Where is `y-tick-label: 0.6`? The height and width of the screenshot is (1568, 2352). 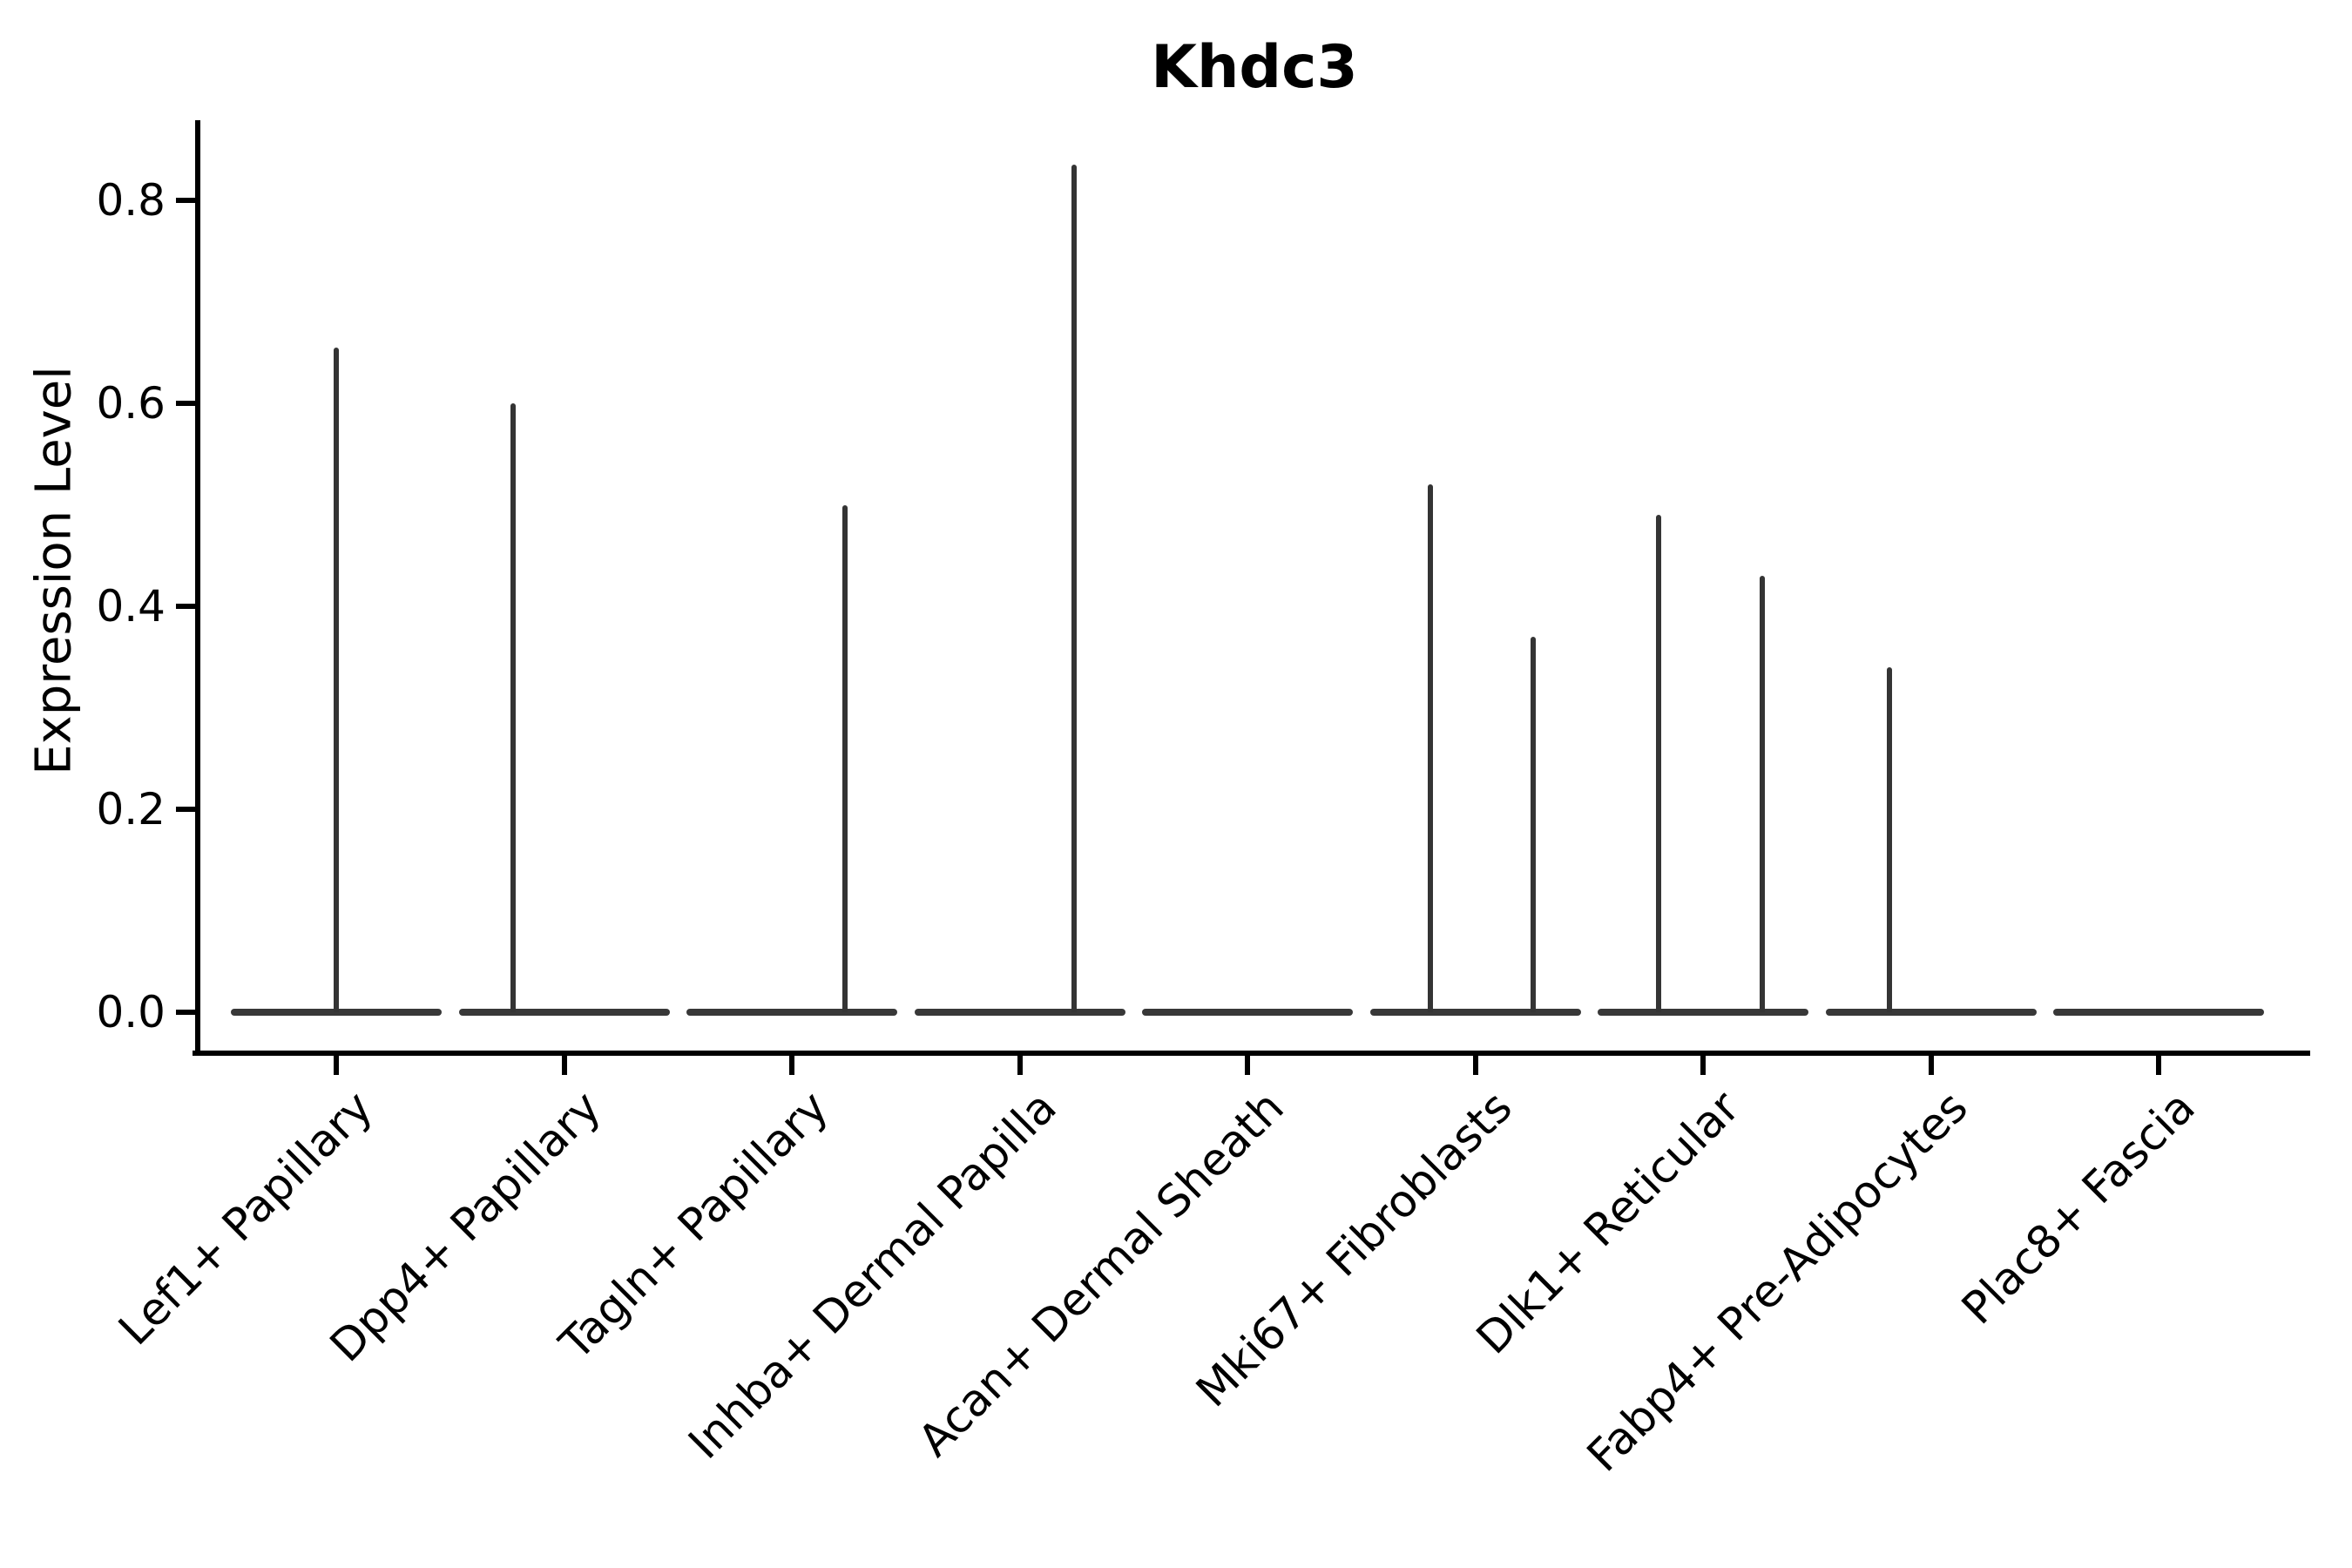
y-tick-label: 0.6 is located at coordinates (131, 403).